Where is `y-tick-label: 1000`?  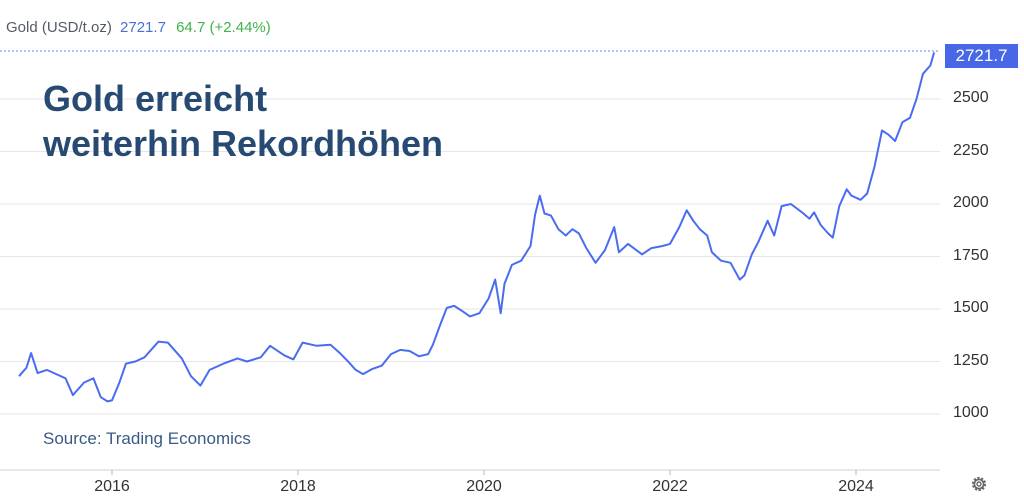 y-tick-label: 1000 is located at coordinates (971, 412).